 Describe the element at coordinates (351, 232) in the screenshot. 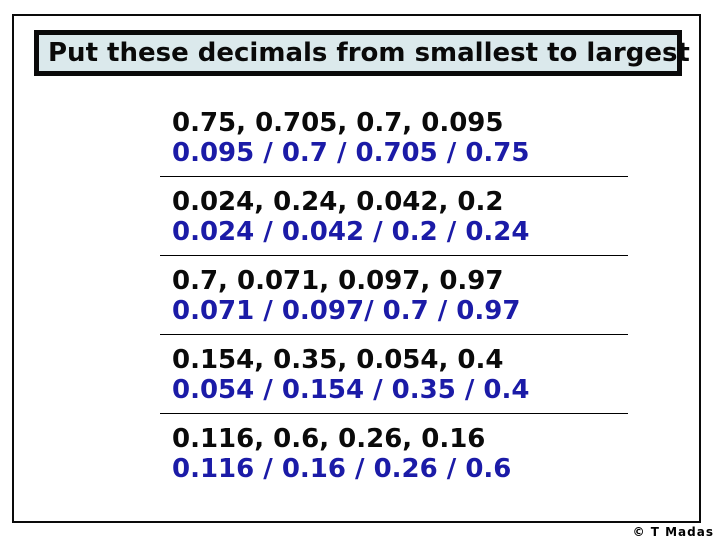

I see `problem-answer: 0.024 / 0.042 / 0.2 / 0.24` at that location.